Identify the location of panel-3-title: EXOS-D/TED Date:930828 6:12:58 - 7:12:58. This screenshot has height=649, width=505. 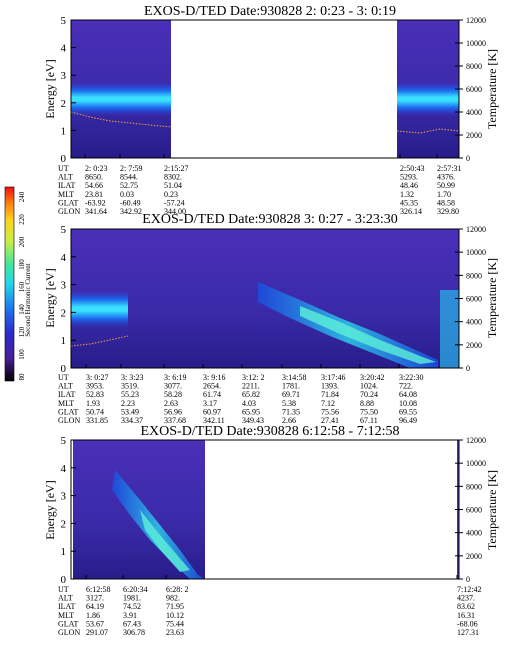
(270, 431).